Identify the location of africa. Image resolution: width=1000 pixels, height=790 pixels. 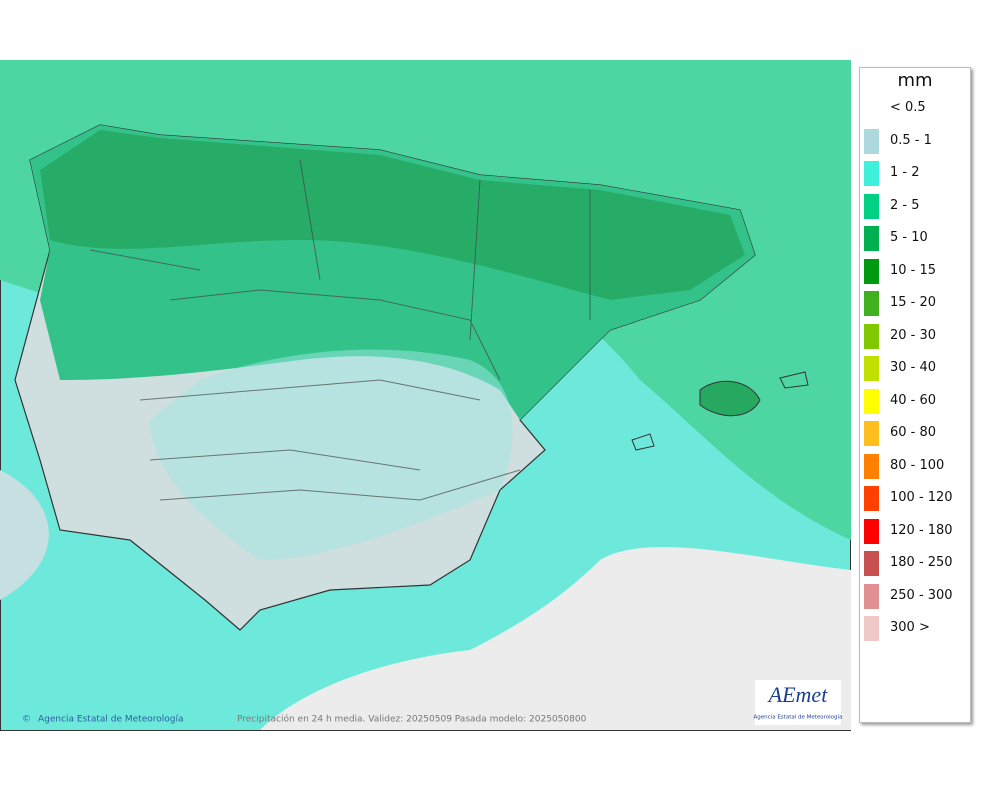
(555, 638).